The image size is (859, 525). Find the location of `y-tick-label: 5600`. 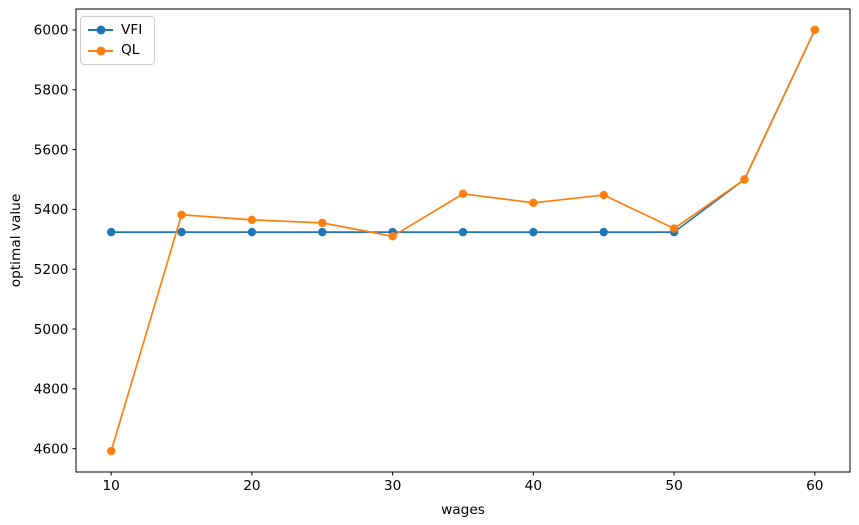

y-tick-label: 5600 is located at coordinates (51, 150).